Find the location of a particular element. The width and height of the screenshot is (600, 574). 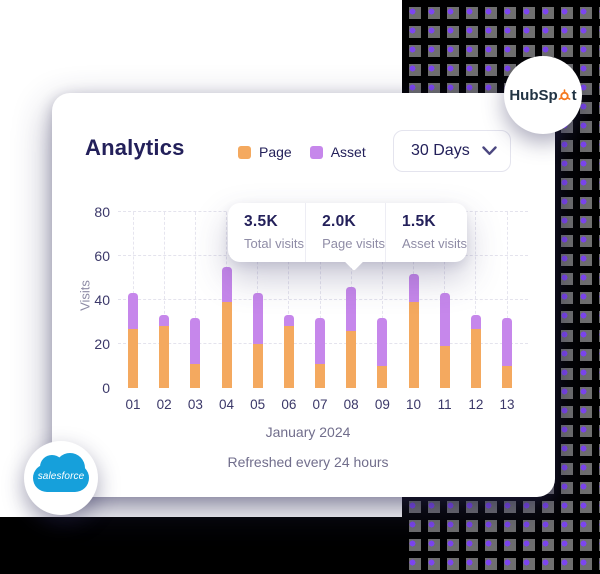

bar-column-06: 06 is located at coordinates (288, 312).